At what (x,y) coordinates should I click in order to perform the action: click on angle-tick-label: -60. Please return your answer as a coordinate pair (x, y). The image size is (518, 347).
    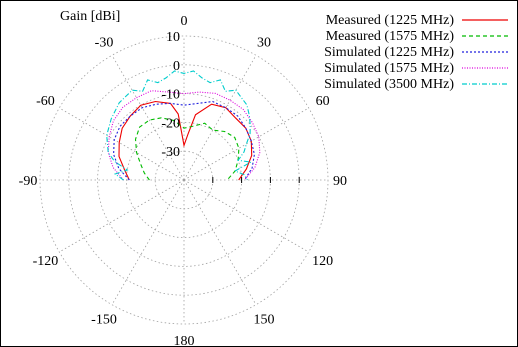
    Looking at the image, I should click on (45, 101).